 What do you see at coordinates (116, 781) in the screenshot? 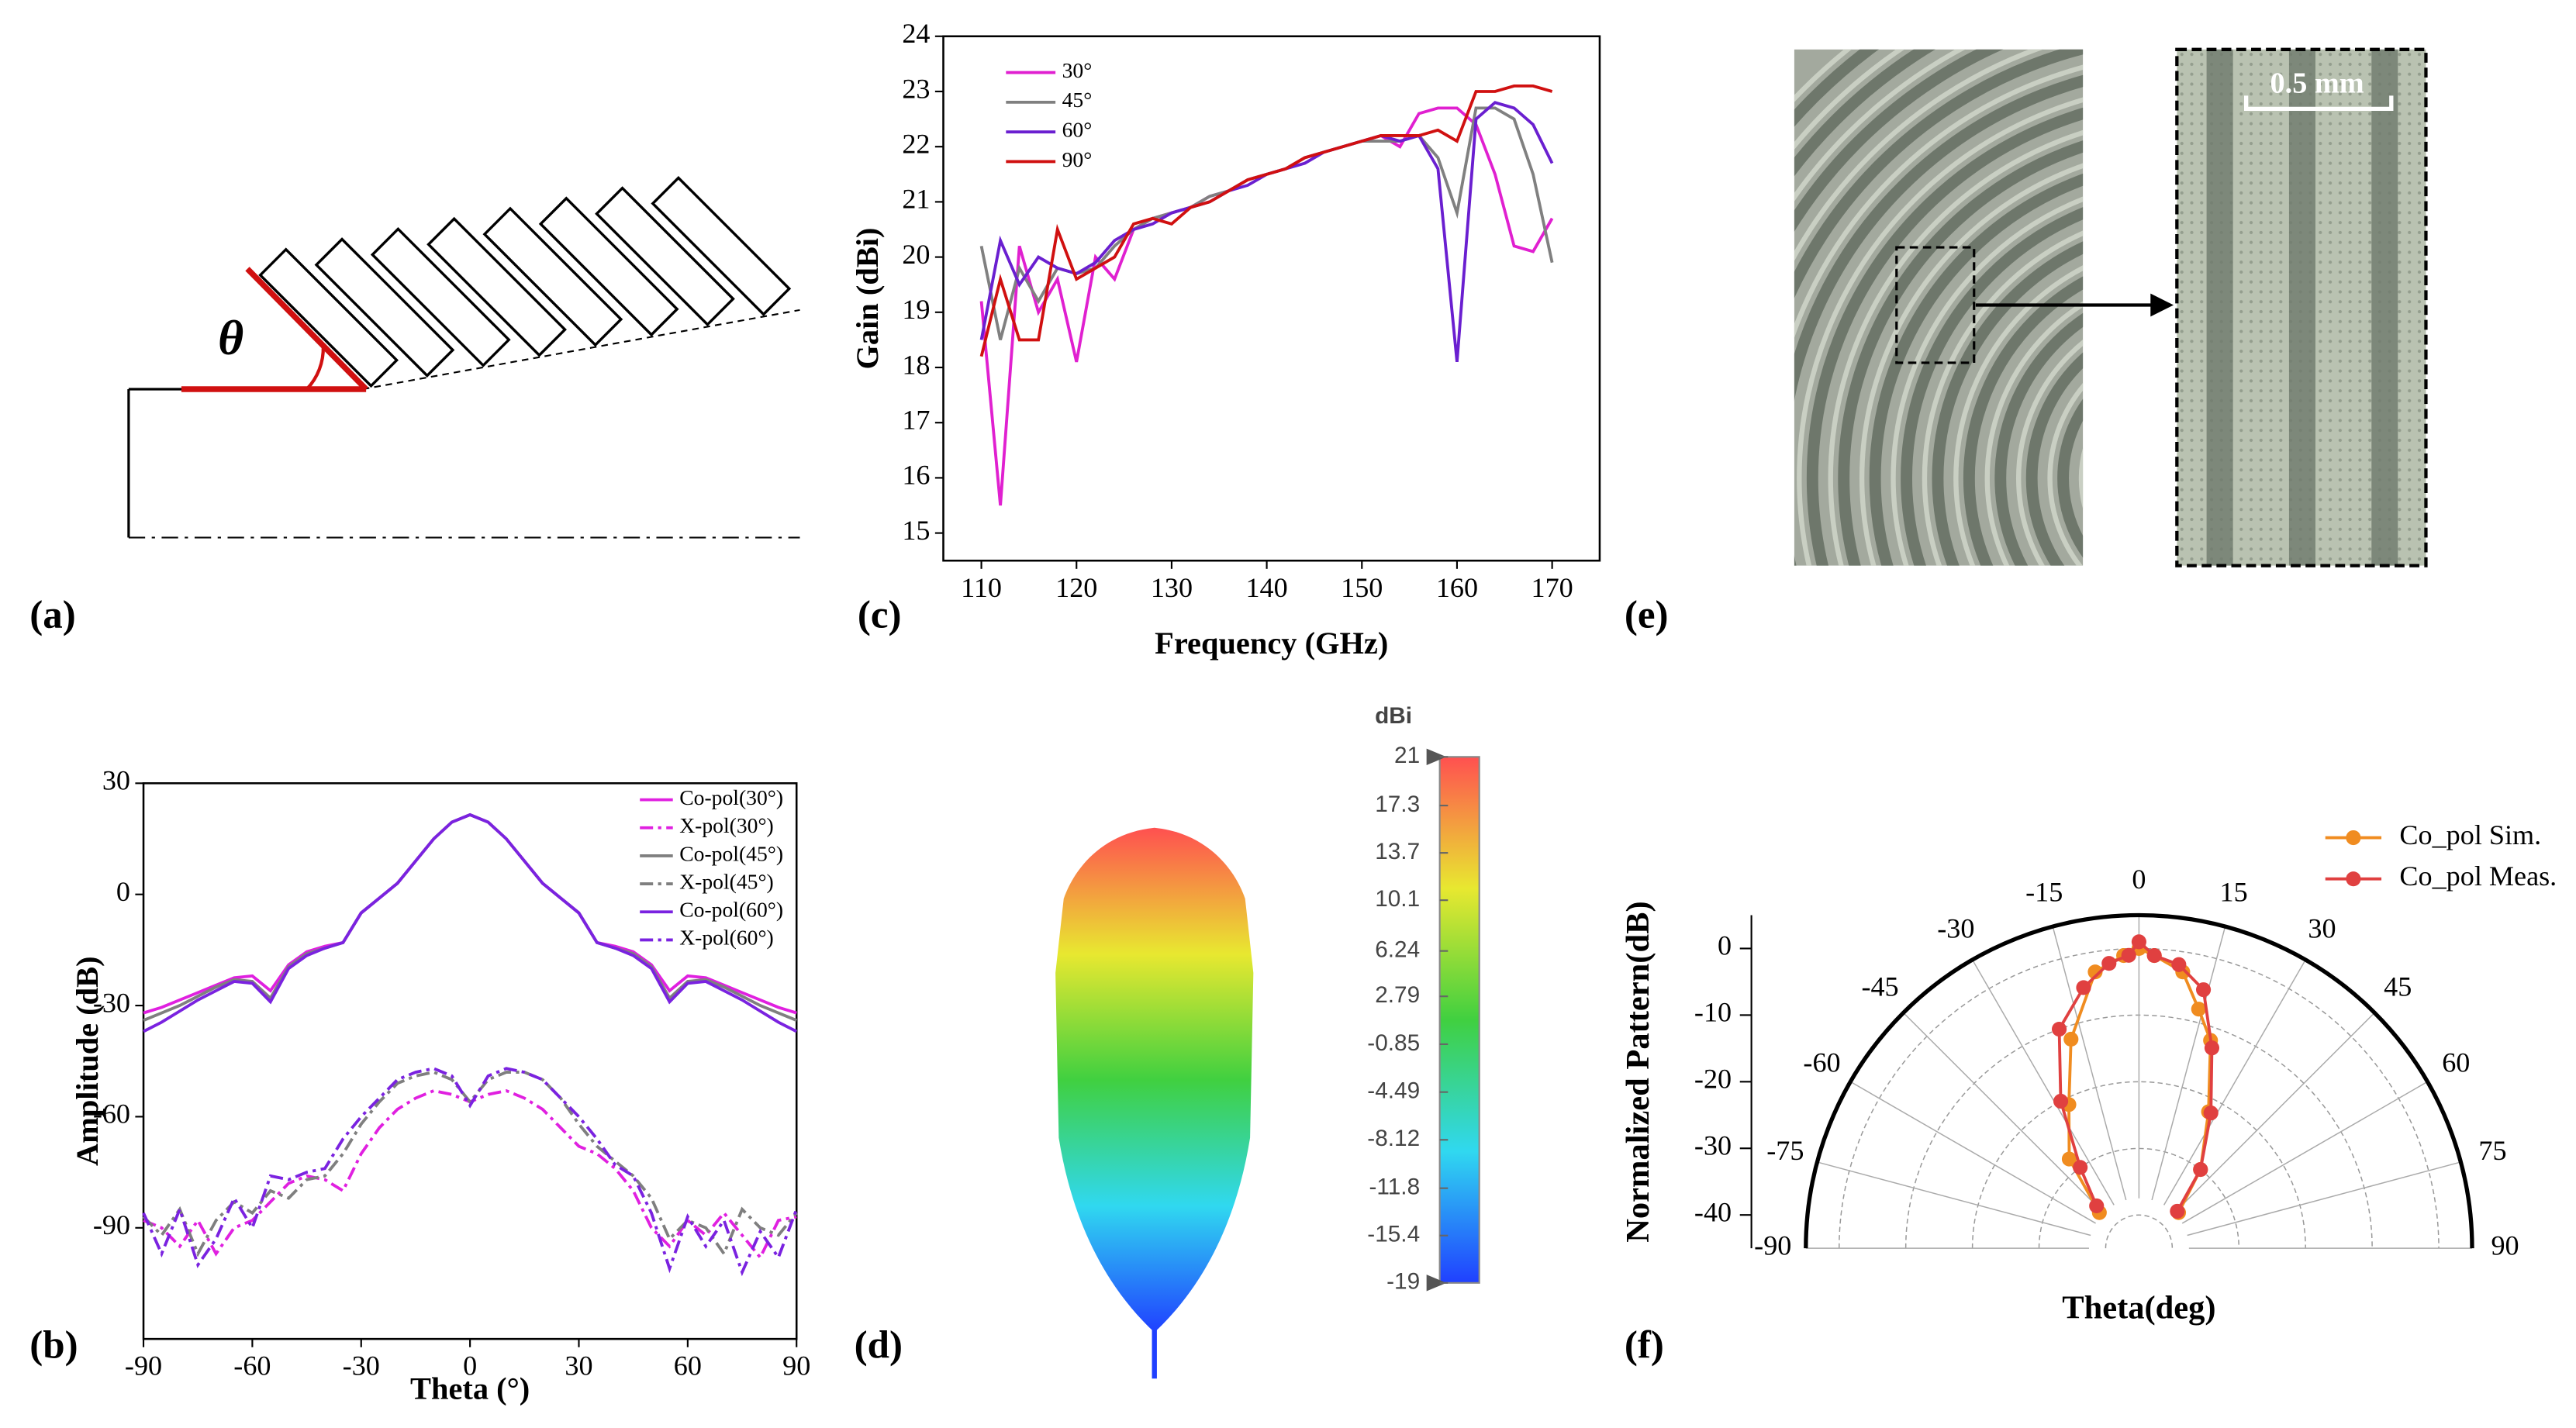
I see `y-tick-label: 30` at bounding box center [116, 781].